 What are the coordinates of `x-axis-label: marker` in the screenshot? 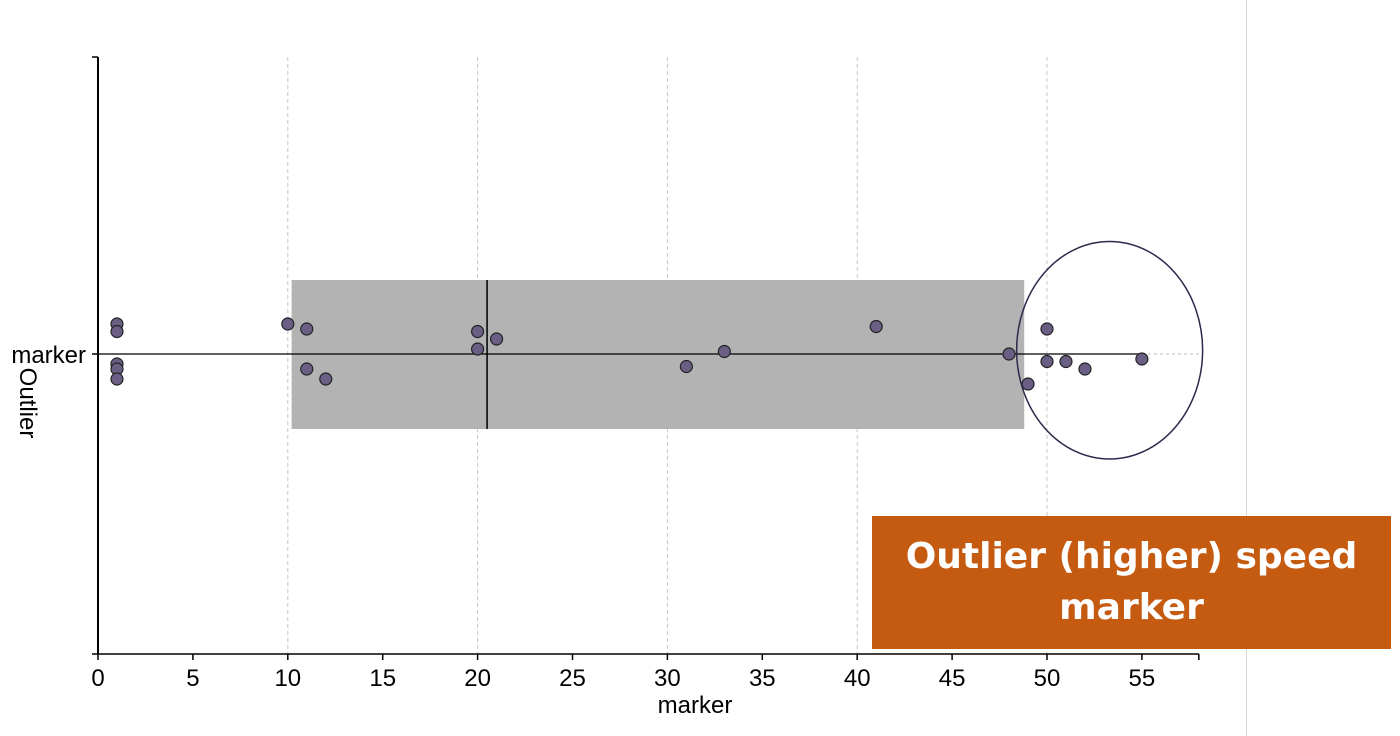 It's located at (695, 705).